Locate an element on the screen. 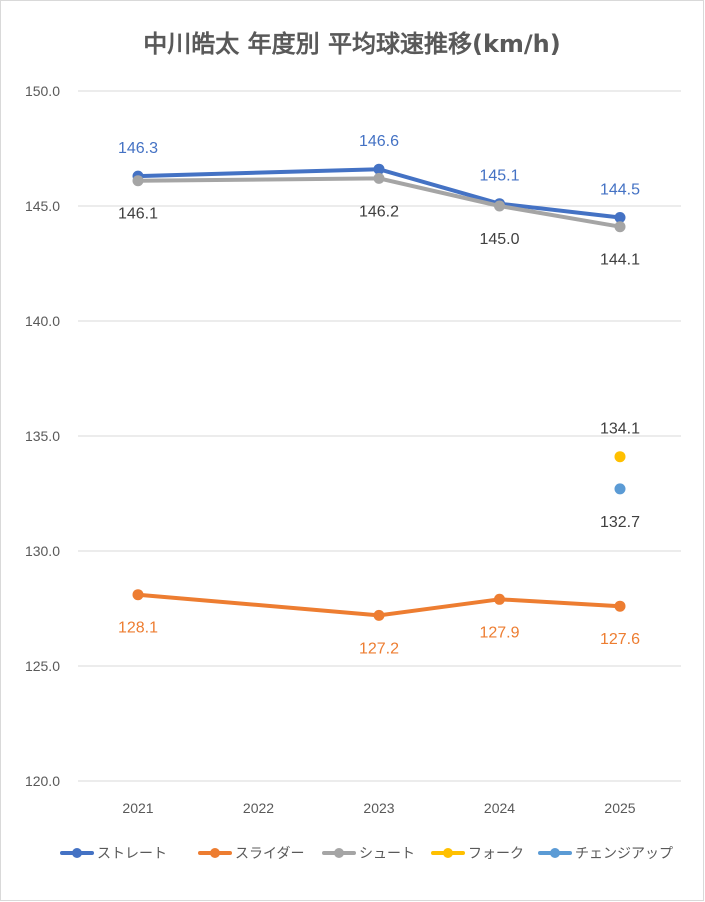 This screenshot has width=705, height=902. legend-label: フォーク is located at coordinates (496, 854).